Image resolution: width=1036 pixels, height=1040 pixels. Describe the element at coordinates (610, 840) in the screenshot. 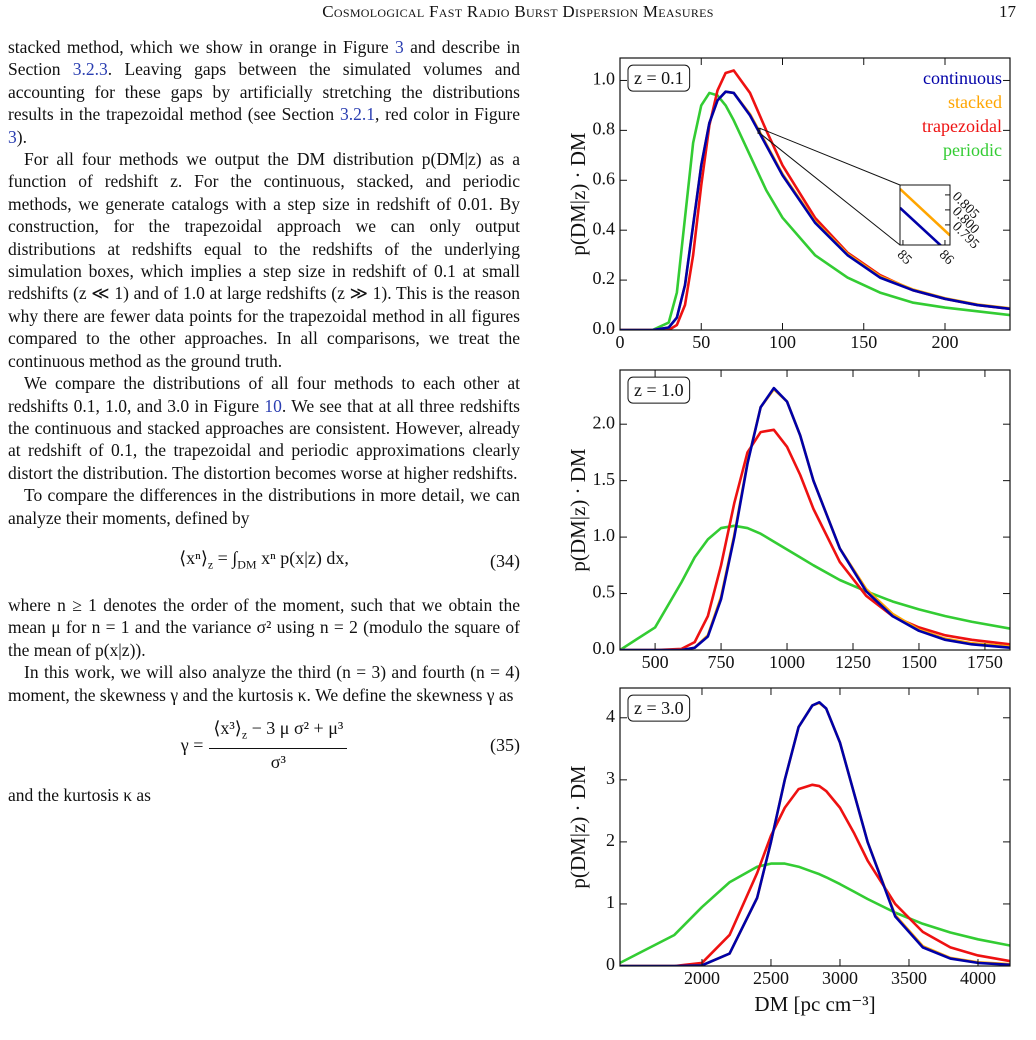

I see `y-tick-label: 2` at that location.